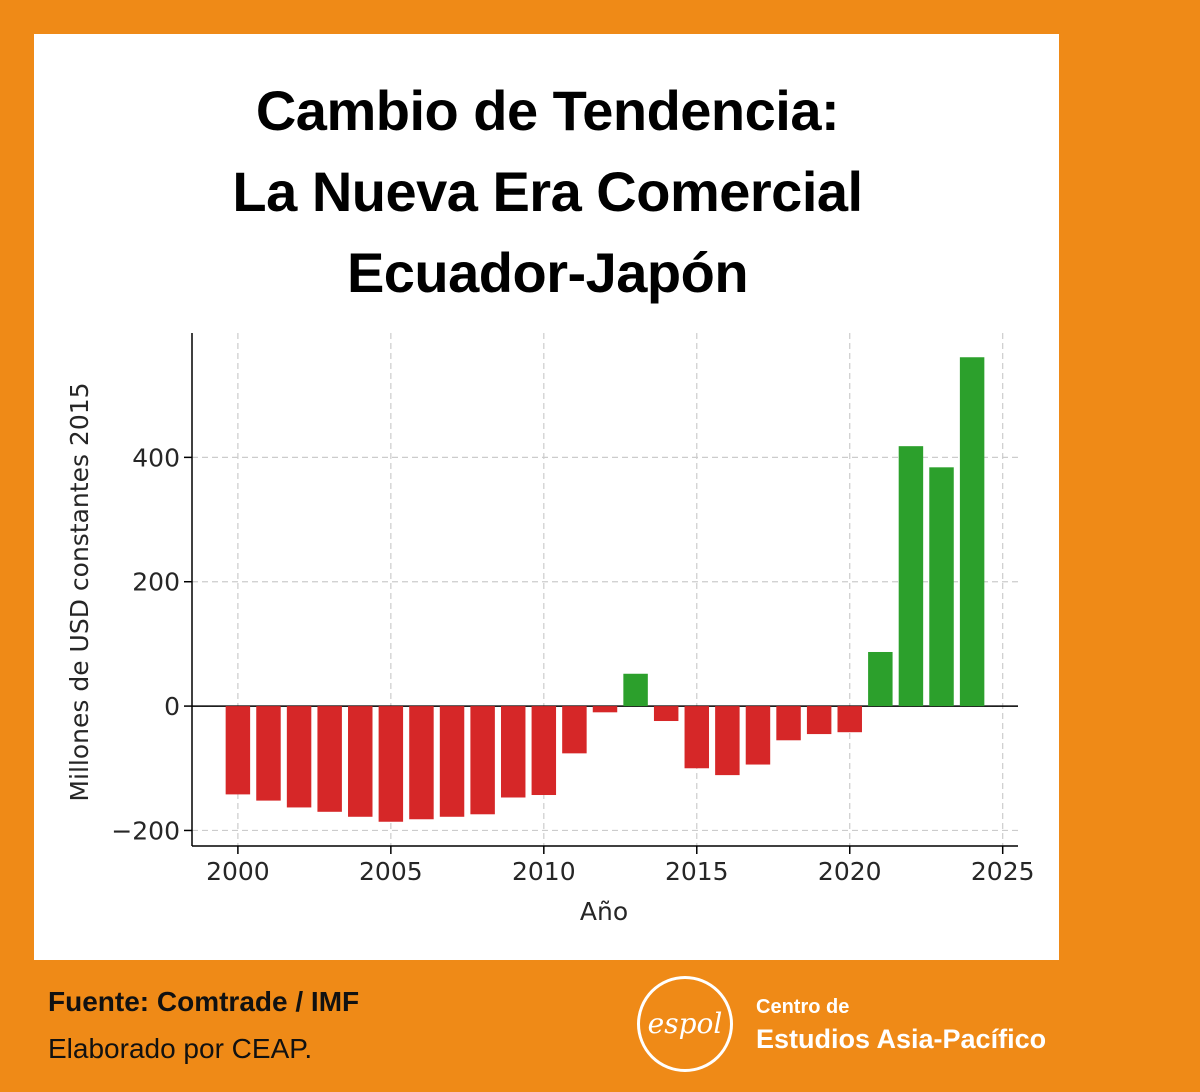  What do you see at coordinates (666, 714) in the screenshot?
I see `bar-2014` at bounding box center [666, 714].